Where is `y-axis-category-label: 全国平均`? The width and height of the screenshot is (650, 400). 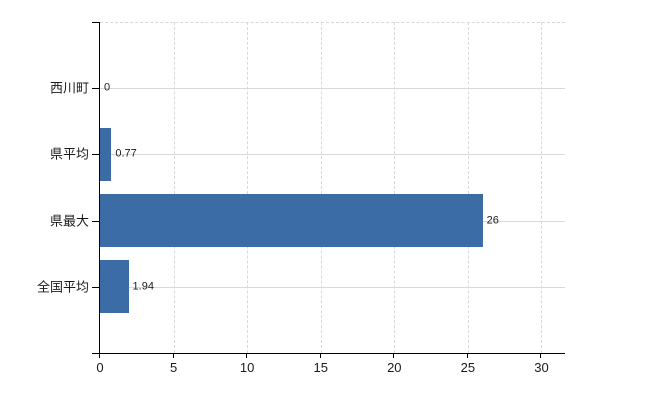
y-axis-category-label: 全国平均 is located at coordinates (62, 287).